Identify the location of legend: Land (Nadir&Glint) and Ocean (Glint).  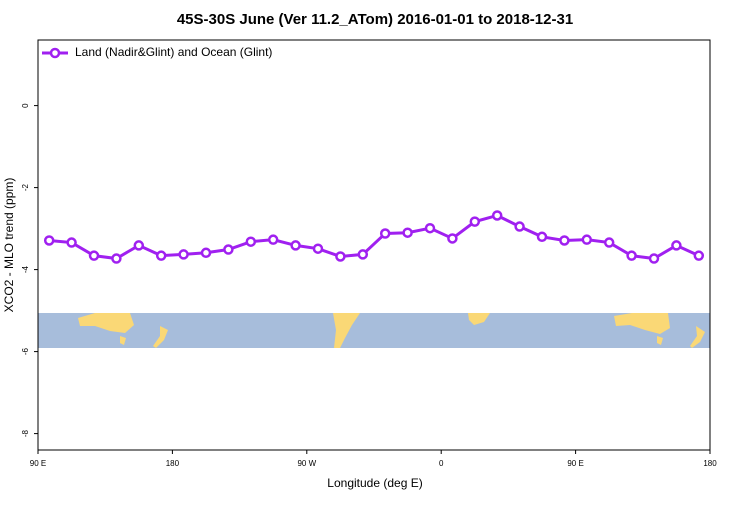
(157, 52).